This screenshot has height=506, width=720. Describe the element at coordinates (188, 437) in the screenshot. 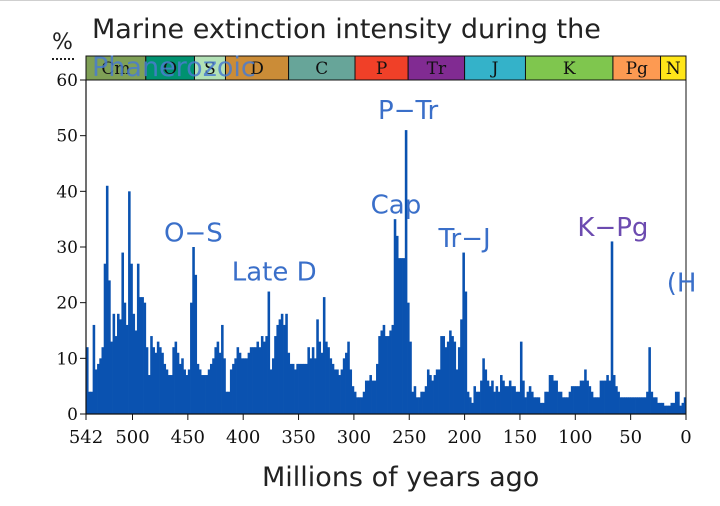

I see `x-tick-label: 450` at that location.